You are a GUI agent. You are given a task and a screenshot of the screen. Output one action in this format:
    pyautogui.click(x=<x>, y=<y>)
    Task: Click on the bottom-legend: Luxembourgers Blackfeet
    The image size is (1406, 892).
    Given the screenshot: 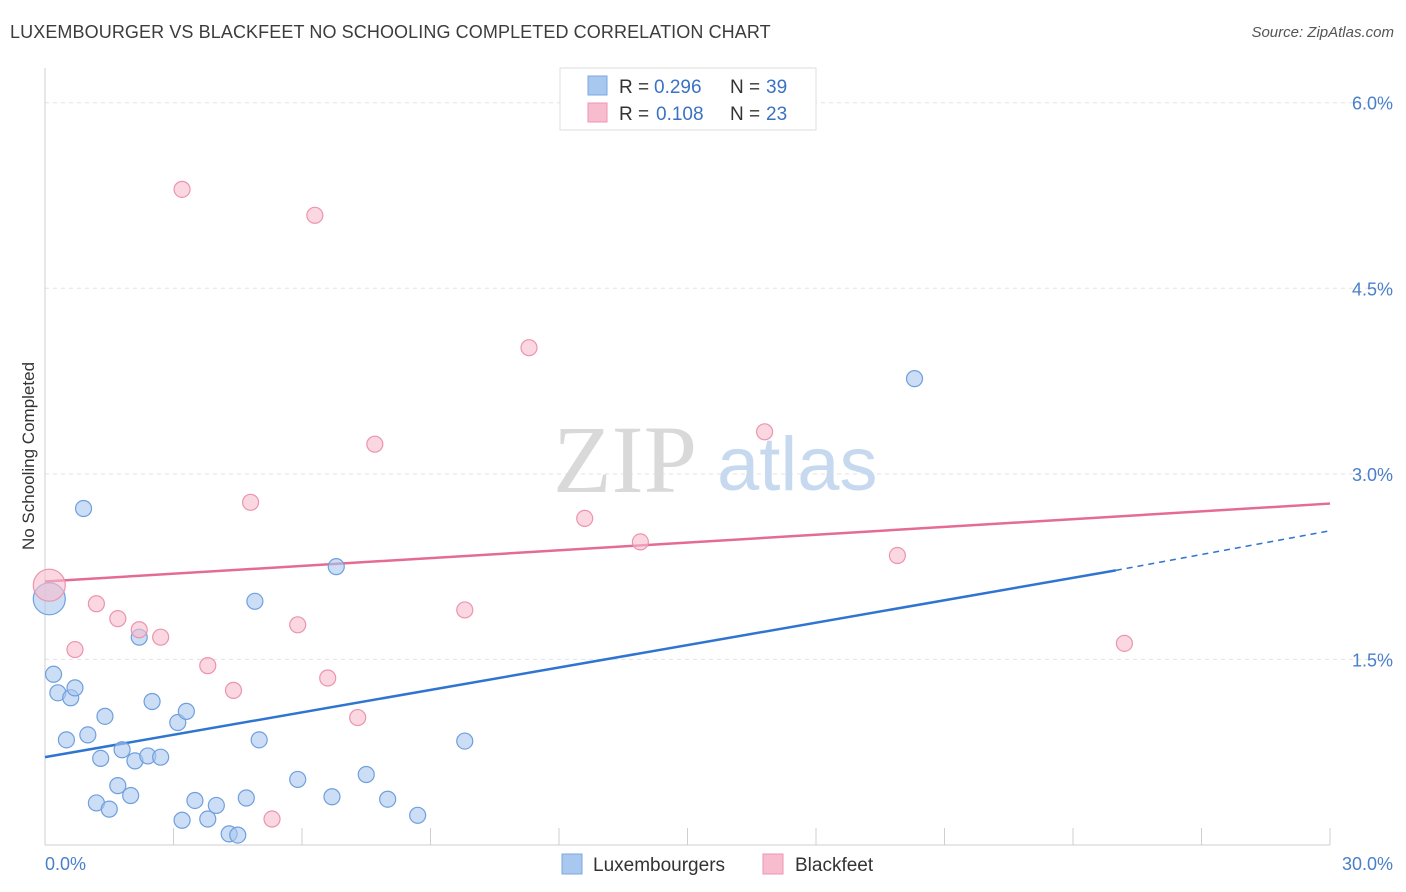 What is the action you would take?
    pyautogui.click(x=717, y=864)
    